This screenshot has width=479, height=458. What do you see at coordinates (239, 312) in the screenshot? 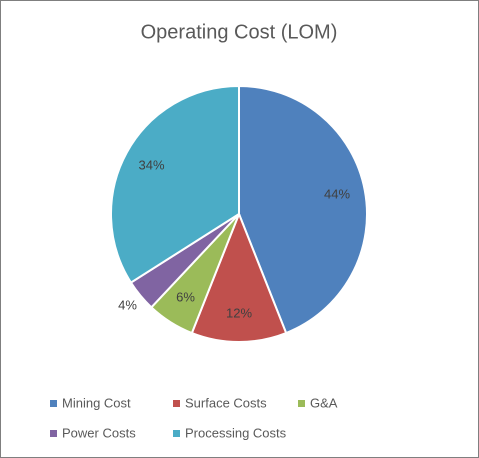
I see `data-label: 12%` at bounding box center [239, 312].